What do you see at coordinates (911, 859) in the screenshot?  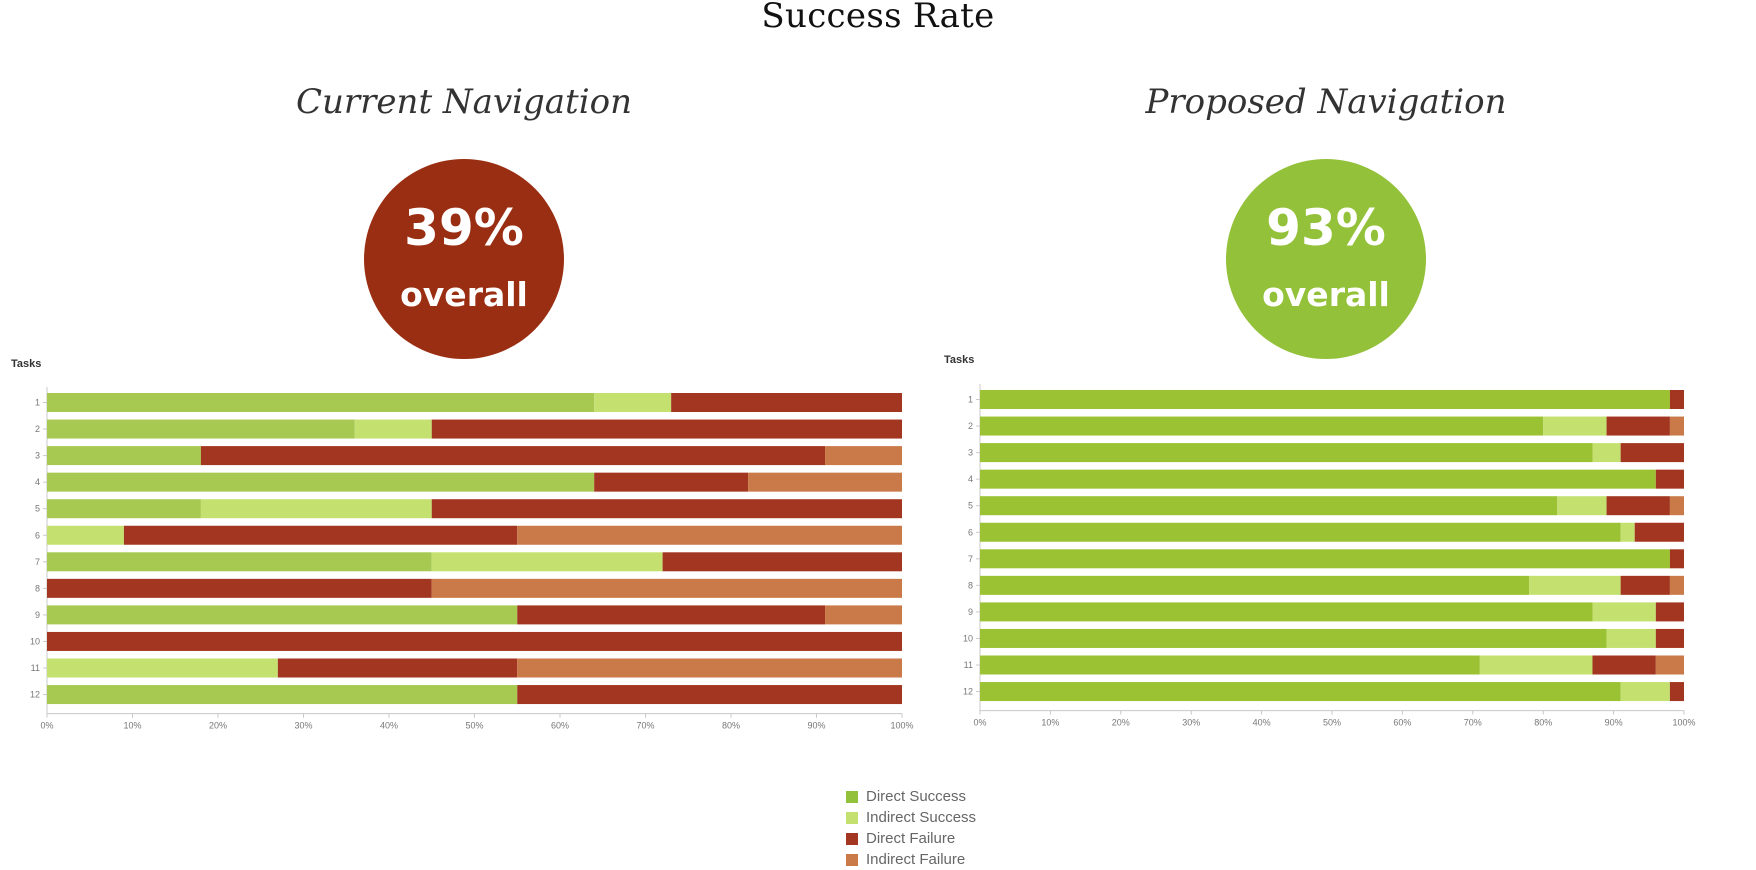 I see `legend-item: Indirect Failure` at bounding box center [911, 859].